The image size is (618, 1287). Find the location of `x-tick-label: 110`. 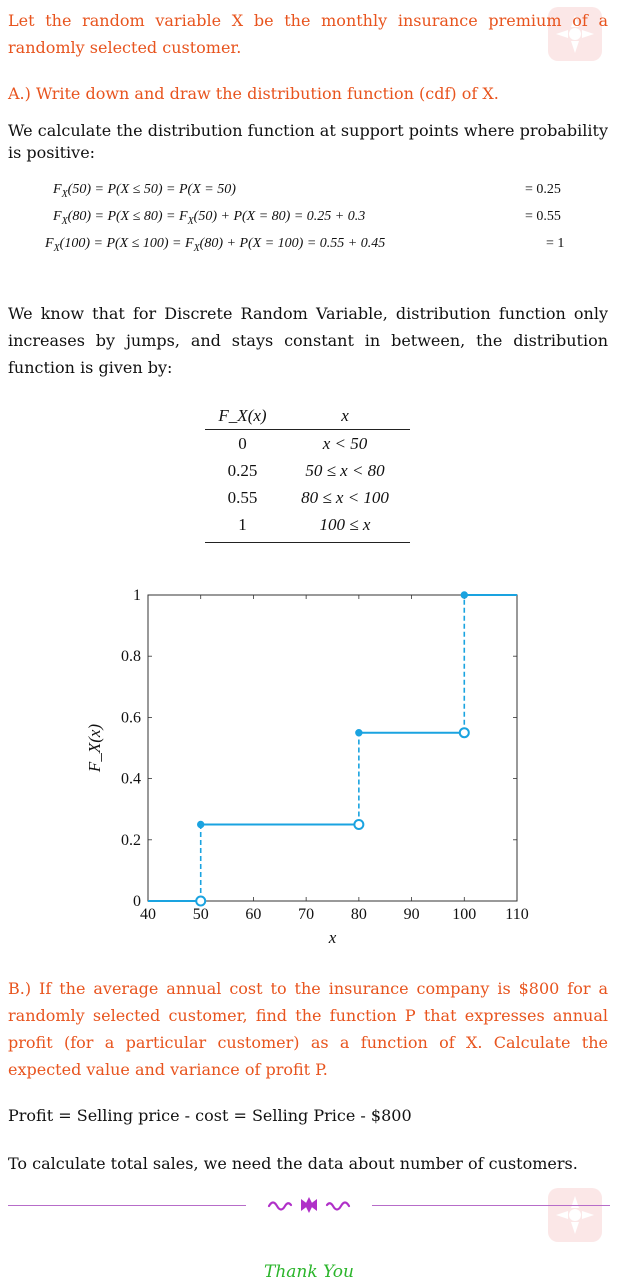

x-tick-label: 110 is located at coordinates (516, 914).